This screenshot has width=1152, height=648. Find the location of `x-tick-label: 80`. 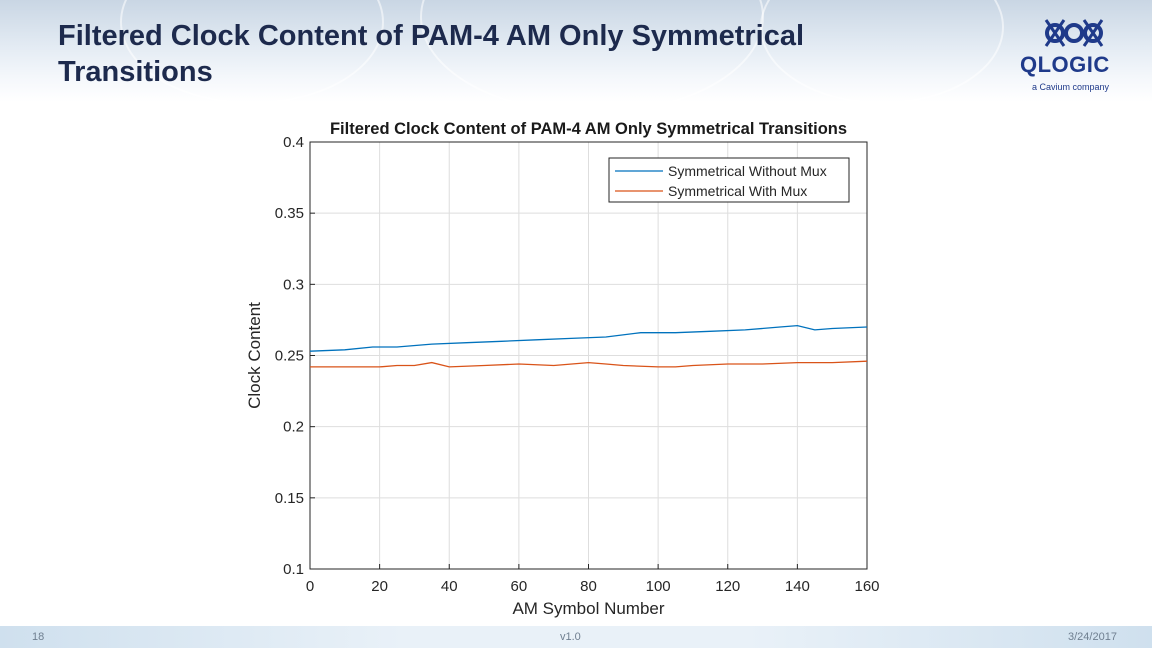

x-tick-label: 80 is located at coordinates (588, 586).